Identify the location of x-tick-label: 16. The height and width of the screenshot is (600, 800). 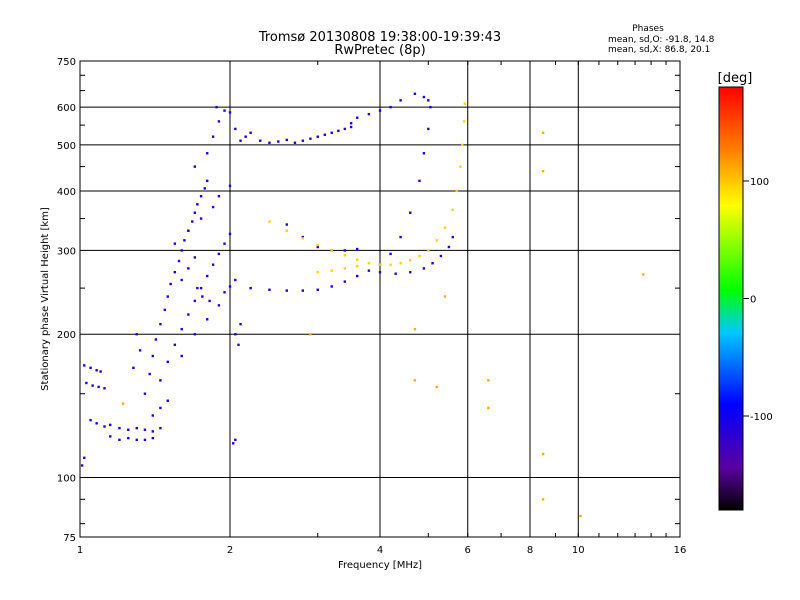
(680, 550).